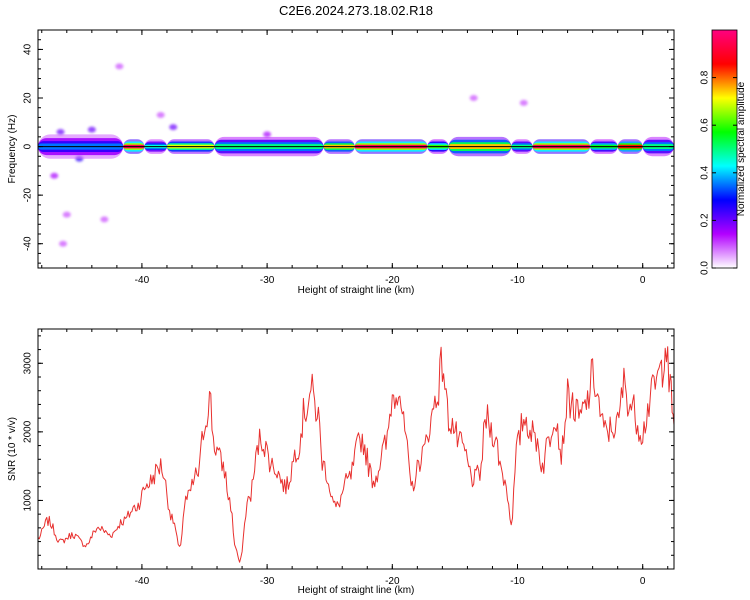  What do you see at coordinates (12, 149) in the screenshot?
I see `spectrogram-y-axis-label: Frequency (Hz)` at bounding box center [12, 149].